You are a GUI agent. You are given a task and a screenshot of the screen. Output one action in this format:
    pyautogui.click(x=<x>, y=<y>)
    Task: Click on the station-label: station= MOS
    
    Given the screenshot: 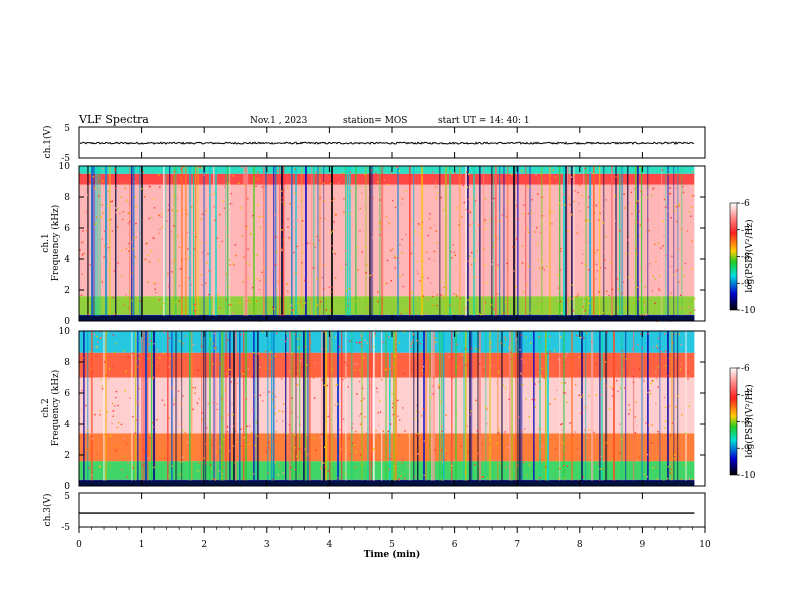 What is the action you would take?
    pyautogui.click(x=375, y=121)
    